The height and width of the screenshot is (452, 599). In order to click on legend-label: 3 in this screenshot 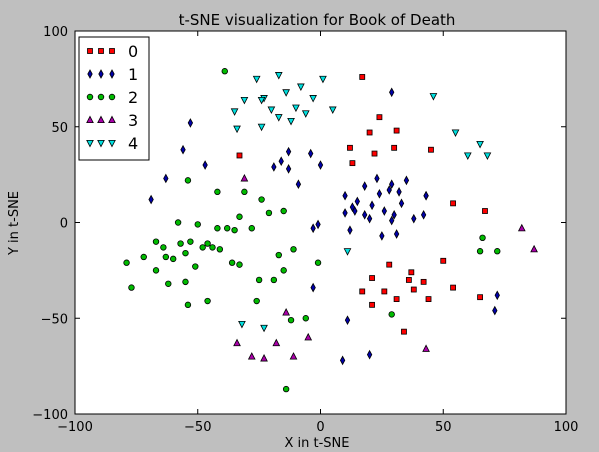, I will do `click(133, 120)`.